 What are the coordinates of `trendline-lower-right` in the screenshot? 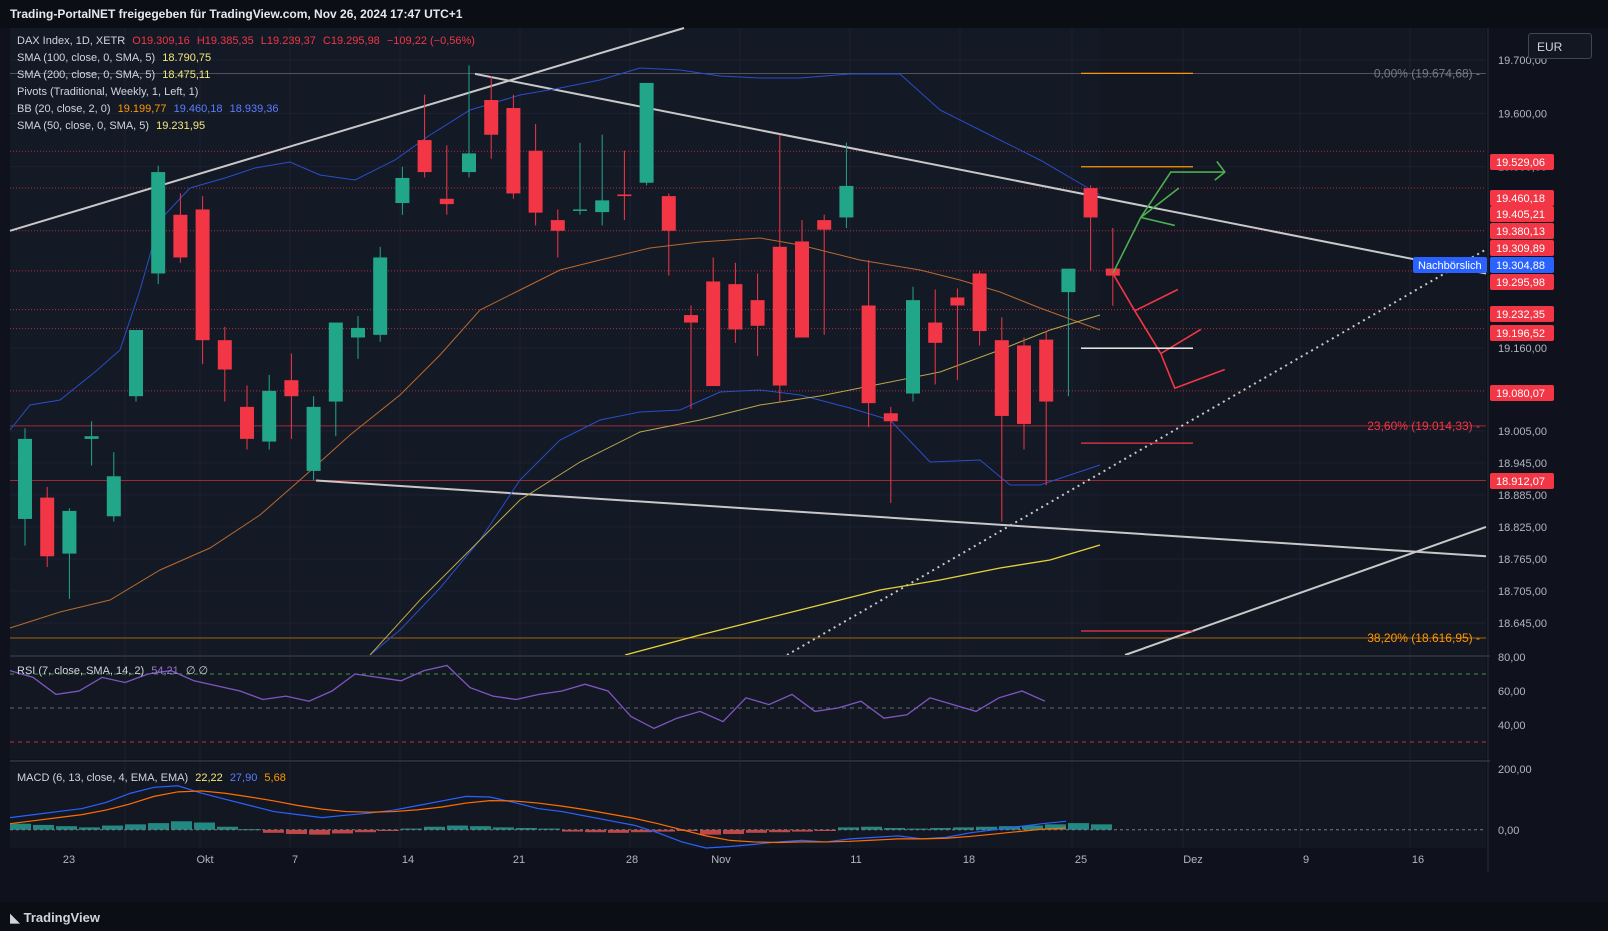 It's located at (1305, 590).